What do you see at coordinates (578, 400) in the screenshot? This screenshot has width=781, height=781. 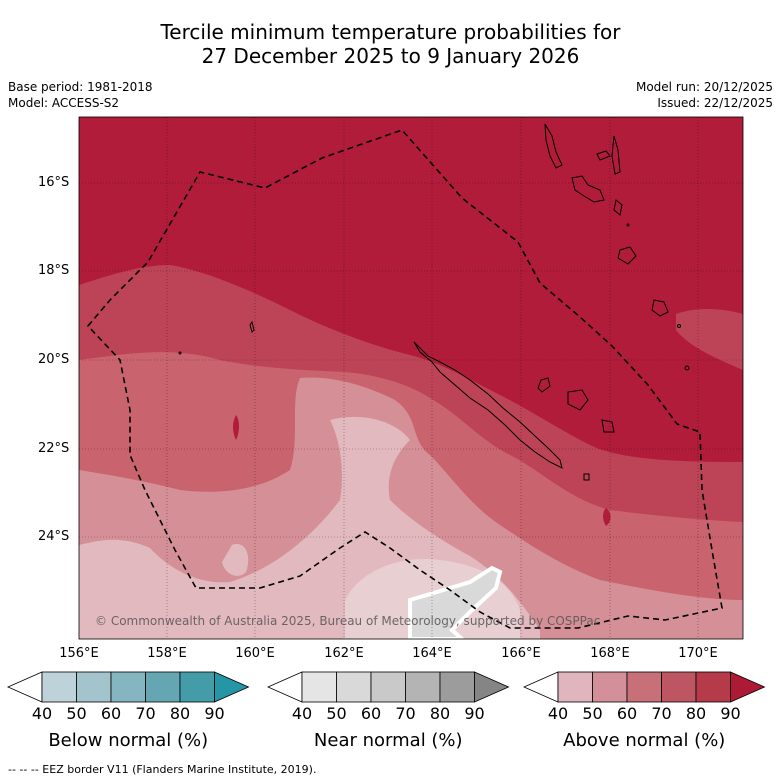 I see `island-lifou` at bounding box center [578, 400].